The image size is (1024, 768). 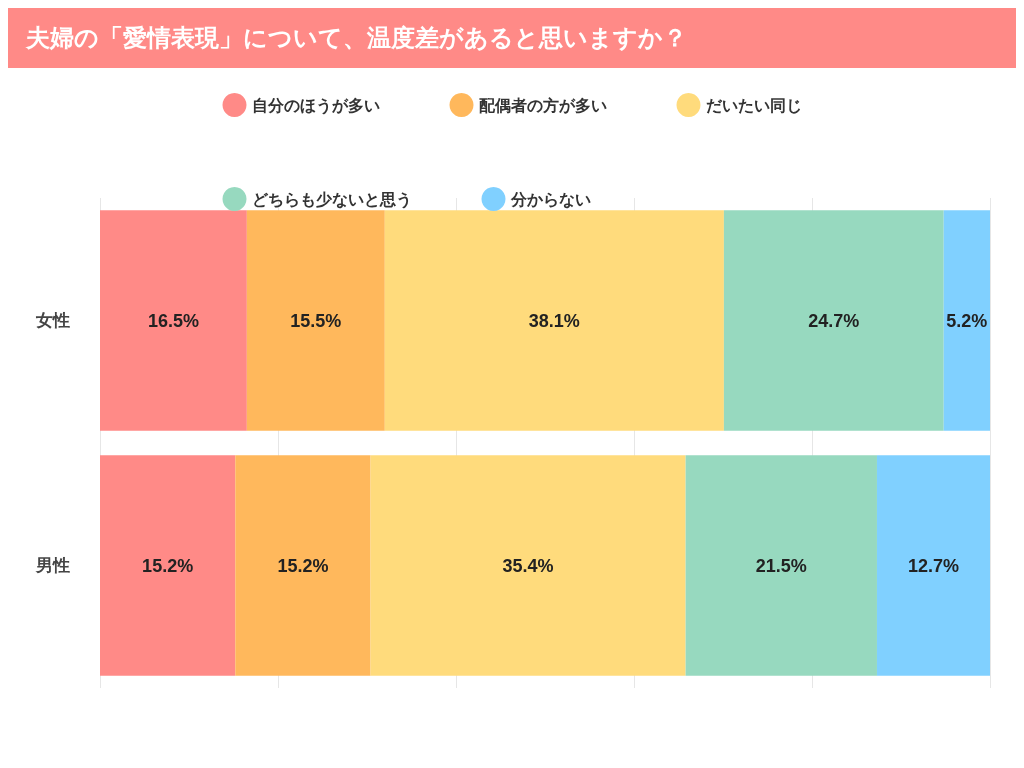 I want to click on data-label: 15.5%, so click(x=316, y=320).